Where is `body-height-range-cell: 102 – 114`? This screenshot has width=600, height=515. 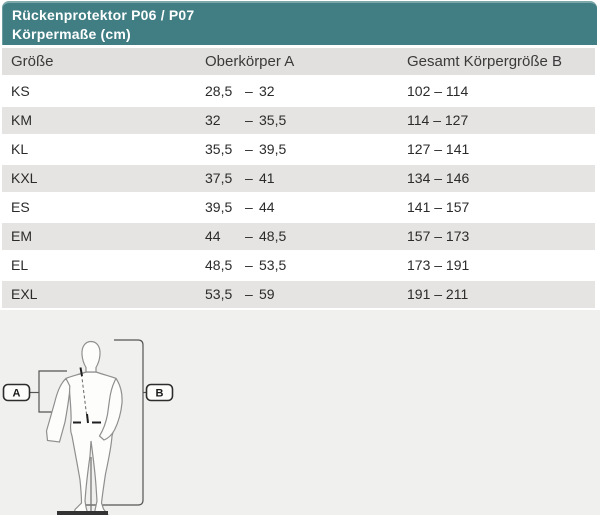
body-height-range-cell: 102 – 114 is located at coordinates (438, 91).